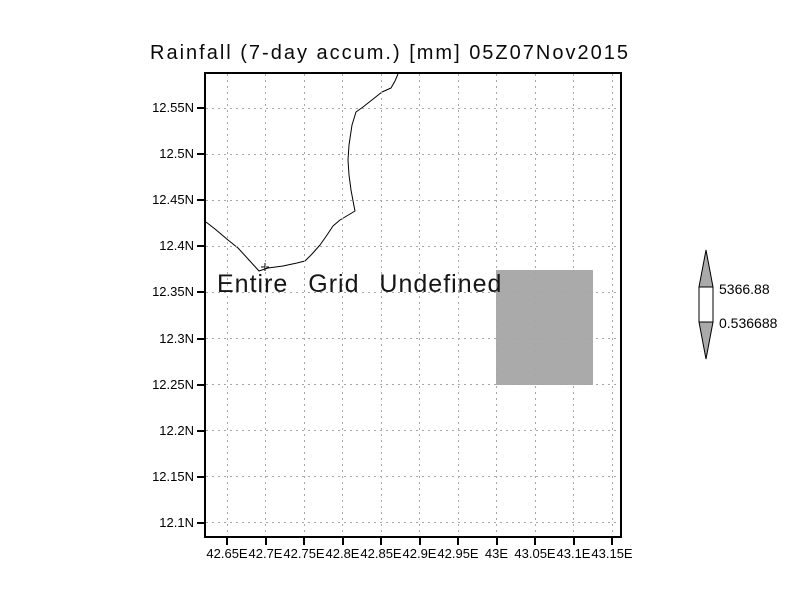  I want to click on x-tick-label: 42.7E, so click(265, 553).